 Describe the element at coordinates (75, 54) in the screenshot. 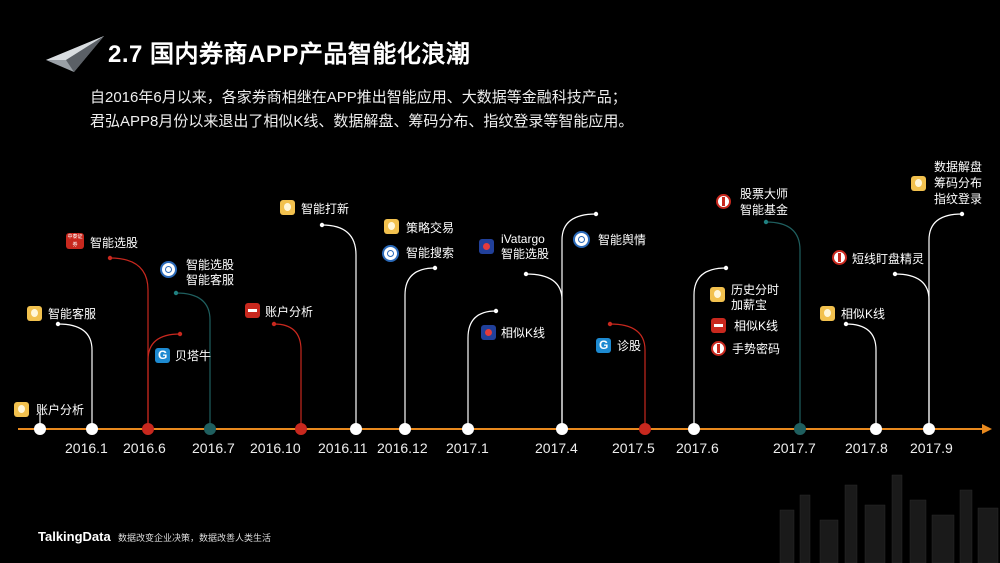

I see `paper-plane-logo-icon` at that location.